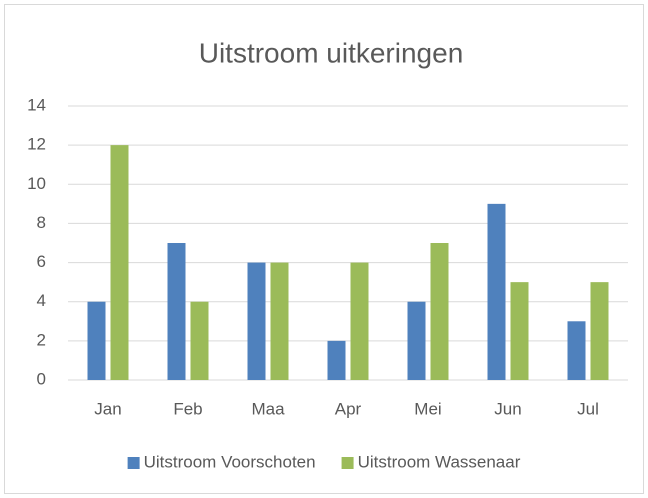 The image size is (648, 498). I want to click on y-tick-label: 14, so click(36, 104).